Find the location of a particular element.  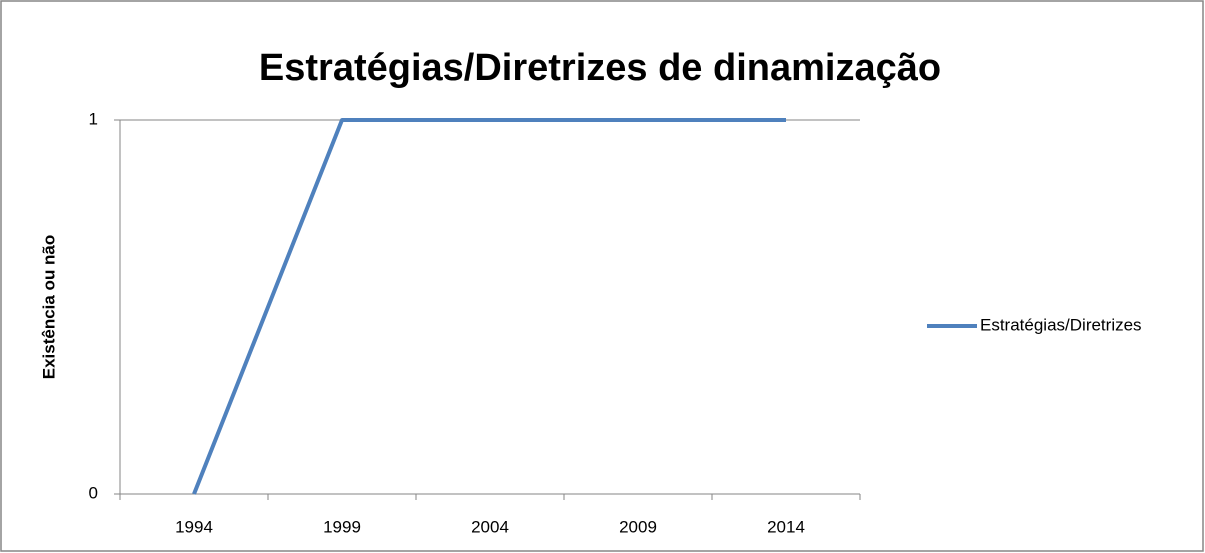

x-tick-label: 2004 is located at coordinates (490, 526).